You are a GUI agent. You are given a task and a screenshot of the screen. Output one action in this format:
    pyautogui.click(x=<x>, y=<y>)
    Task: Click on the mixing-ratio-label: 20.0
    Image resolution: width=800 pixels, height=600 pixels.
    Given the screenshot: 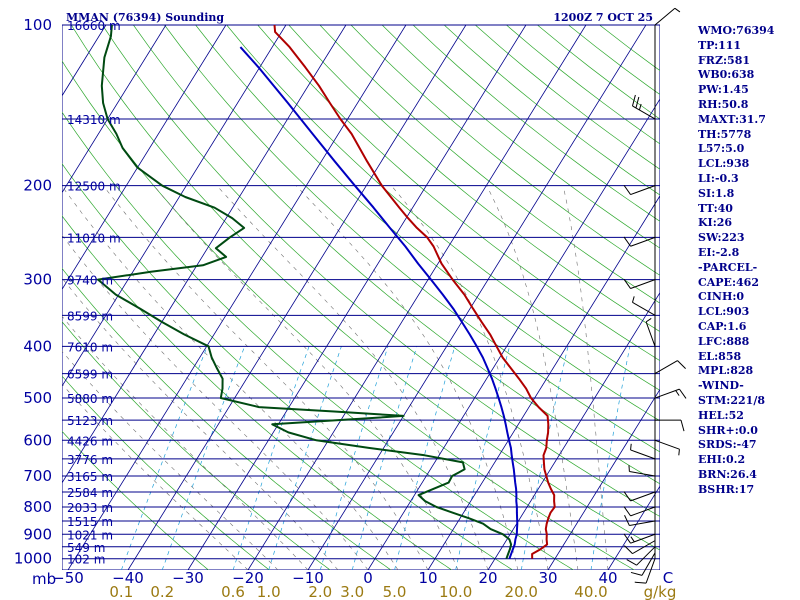 What is the action you would take?
    pyautogui.click(x=521, y=591)
    